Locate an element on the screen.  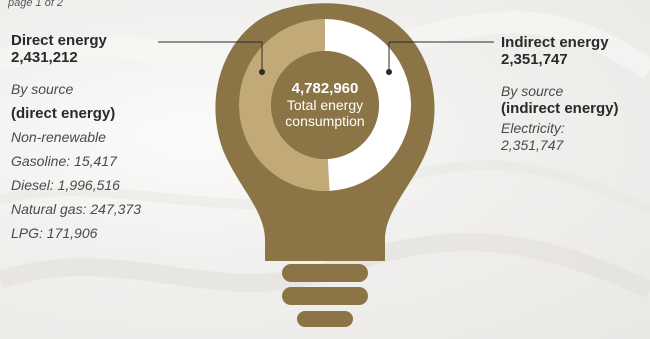
leader-dot-indirect is located at coordinates (389, 72).